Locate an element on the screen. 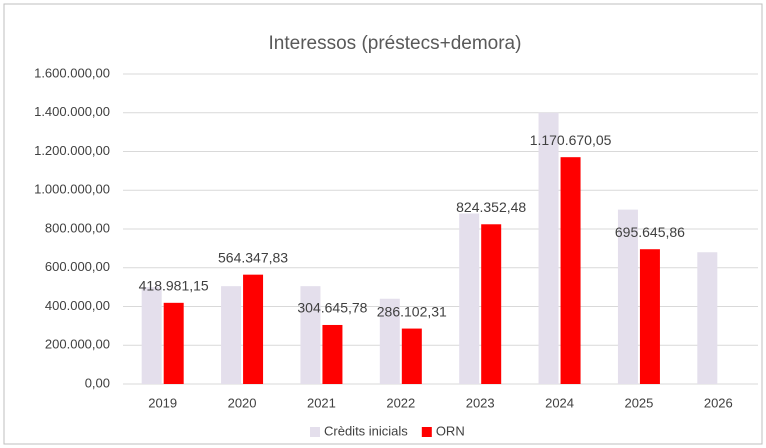 The height and width of the screenshot is (448, 766). data-label: 564.347,83 is located at coordinates (253, 257).